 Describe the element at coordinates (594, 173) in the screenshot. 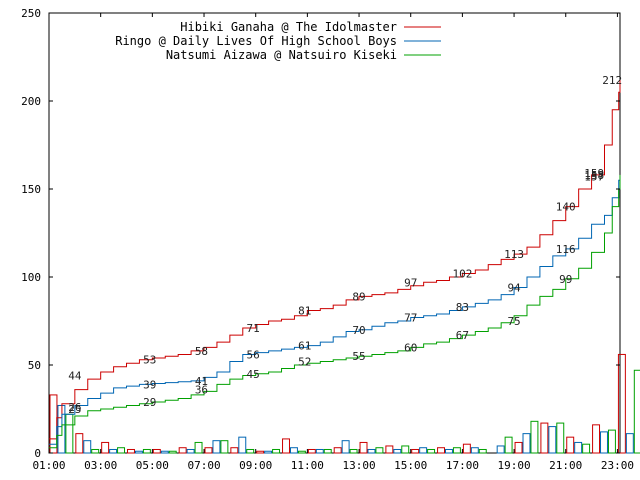

I see `data-label: 159` at that location.